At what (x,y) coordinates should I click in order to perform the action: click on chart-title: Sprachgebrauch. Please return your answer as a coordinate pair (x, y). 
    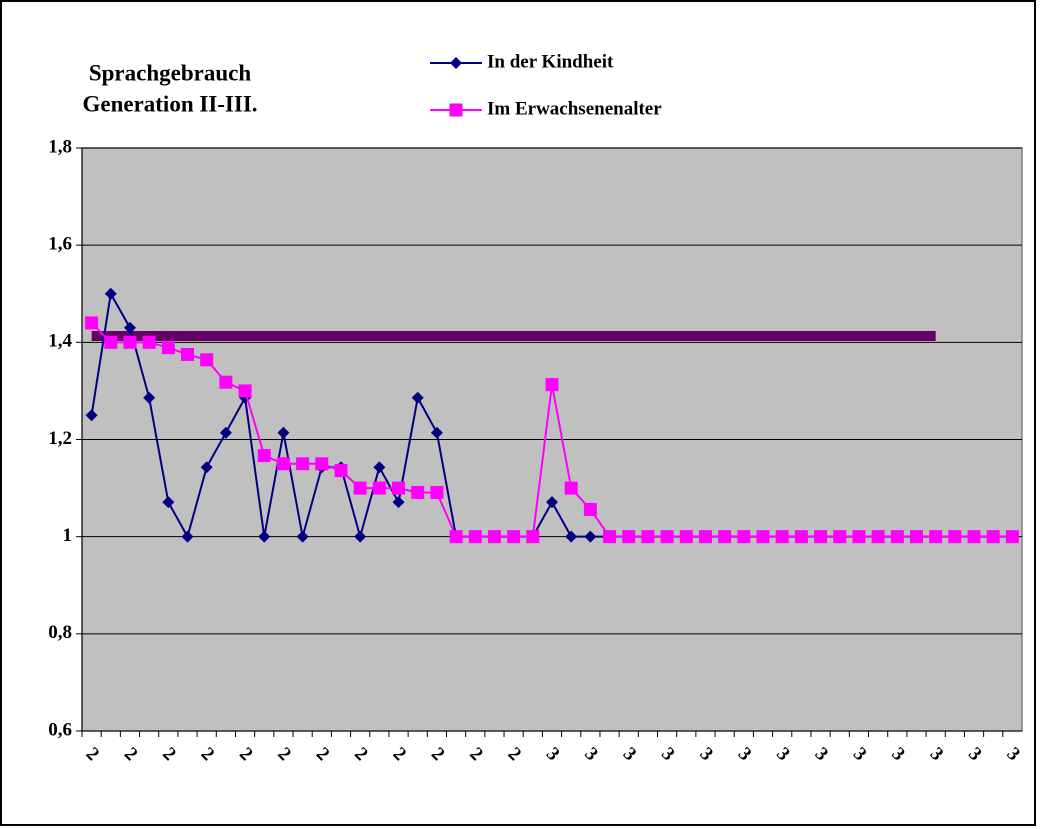
    Looking at the image, I should click on (170, 72).